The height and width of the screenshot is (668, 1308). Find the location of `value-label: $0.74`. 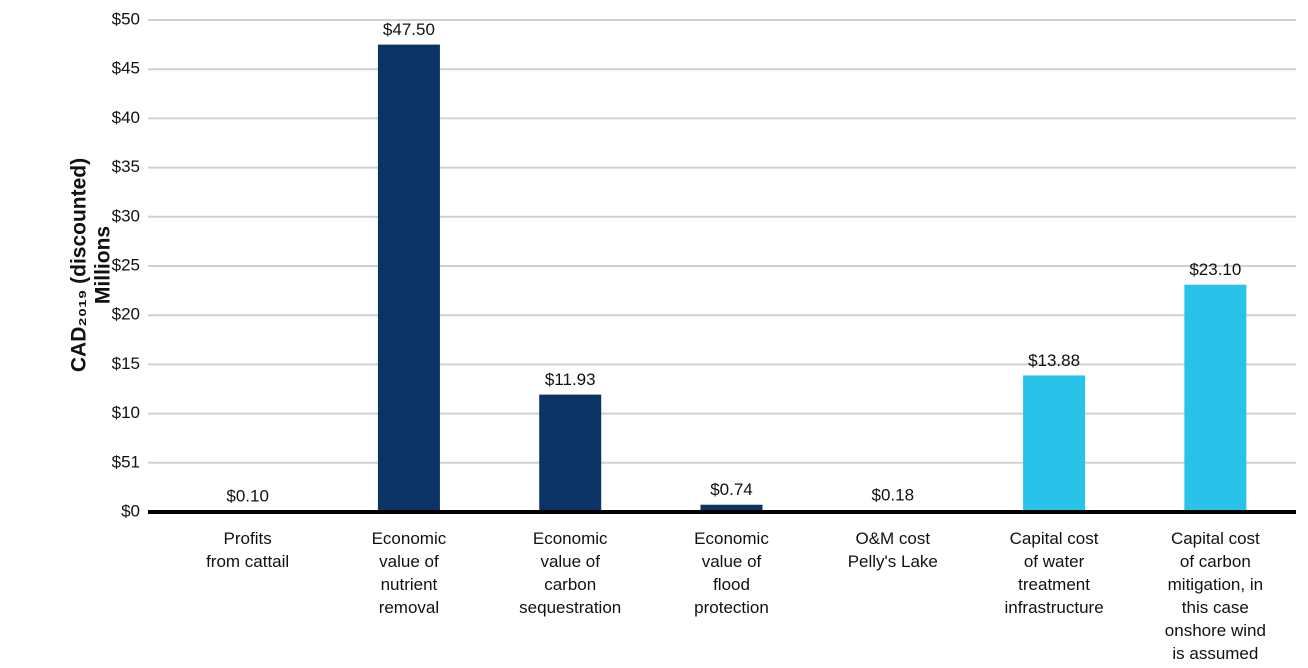

value-label: $0.74 is located at coordinates (731, 489).